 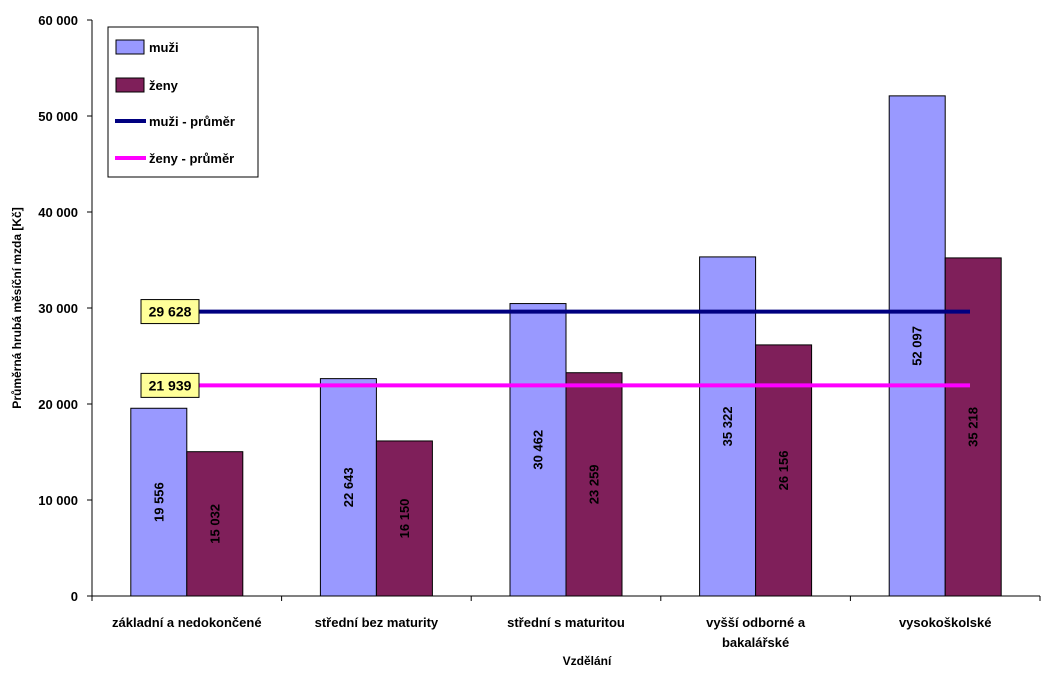 I want to click on legend-label: ženy, so click(x=164, y=85).